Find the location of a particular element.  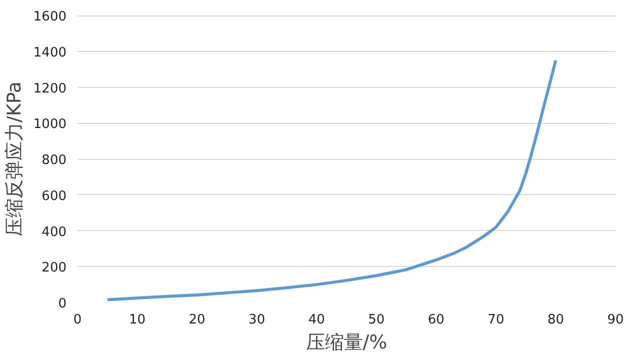

x-tick-label: 90 is located at coordinates (615, 320).